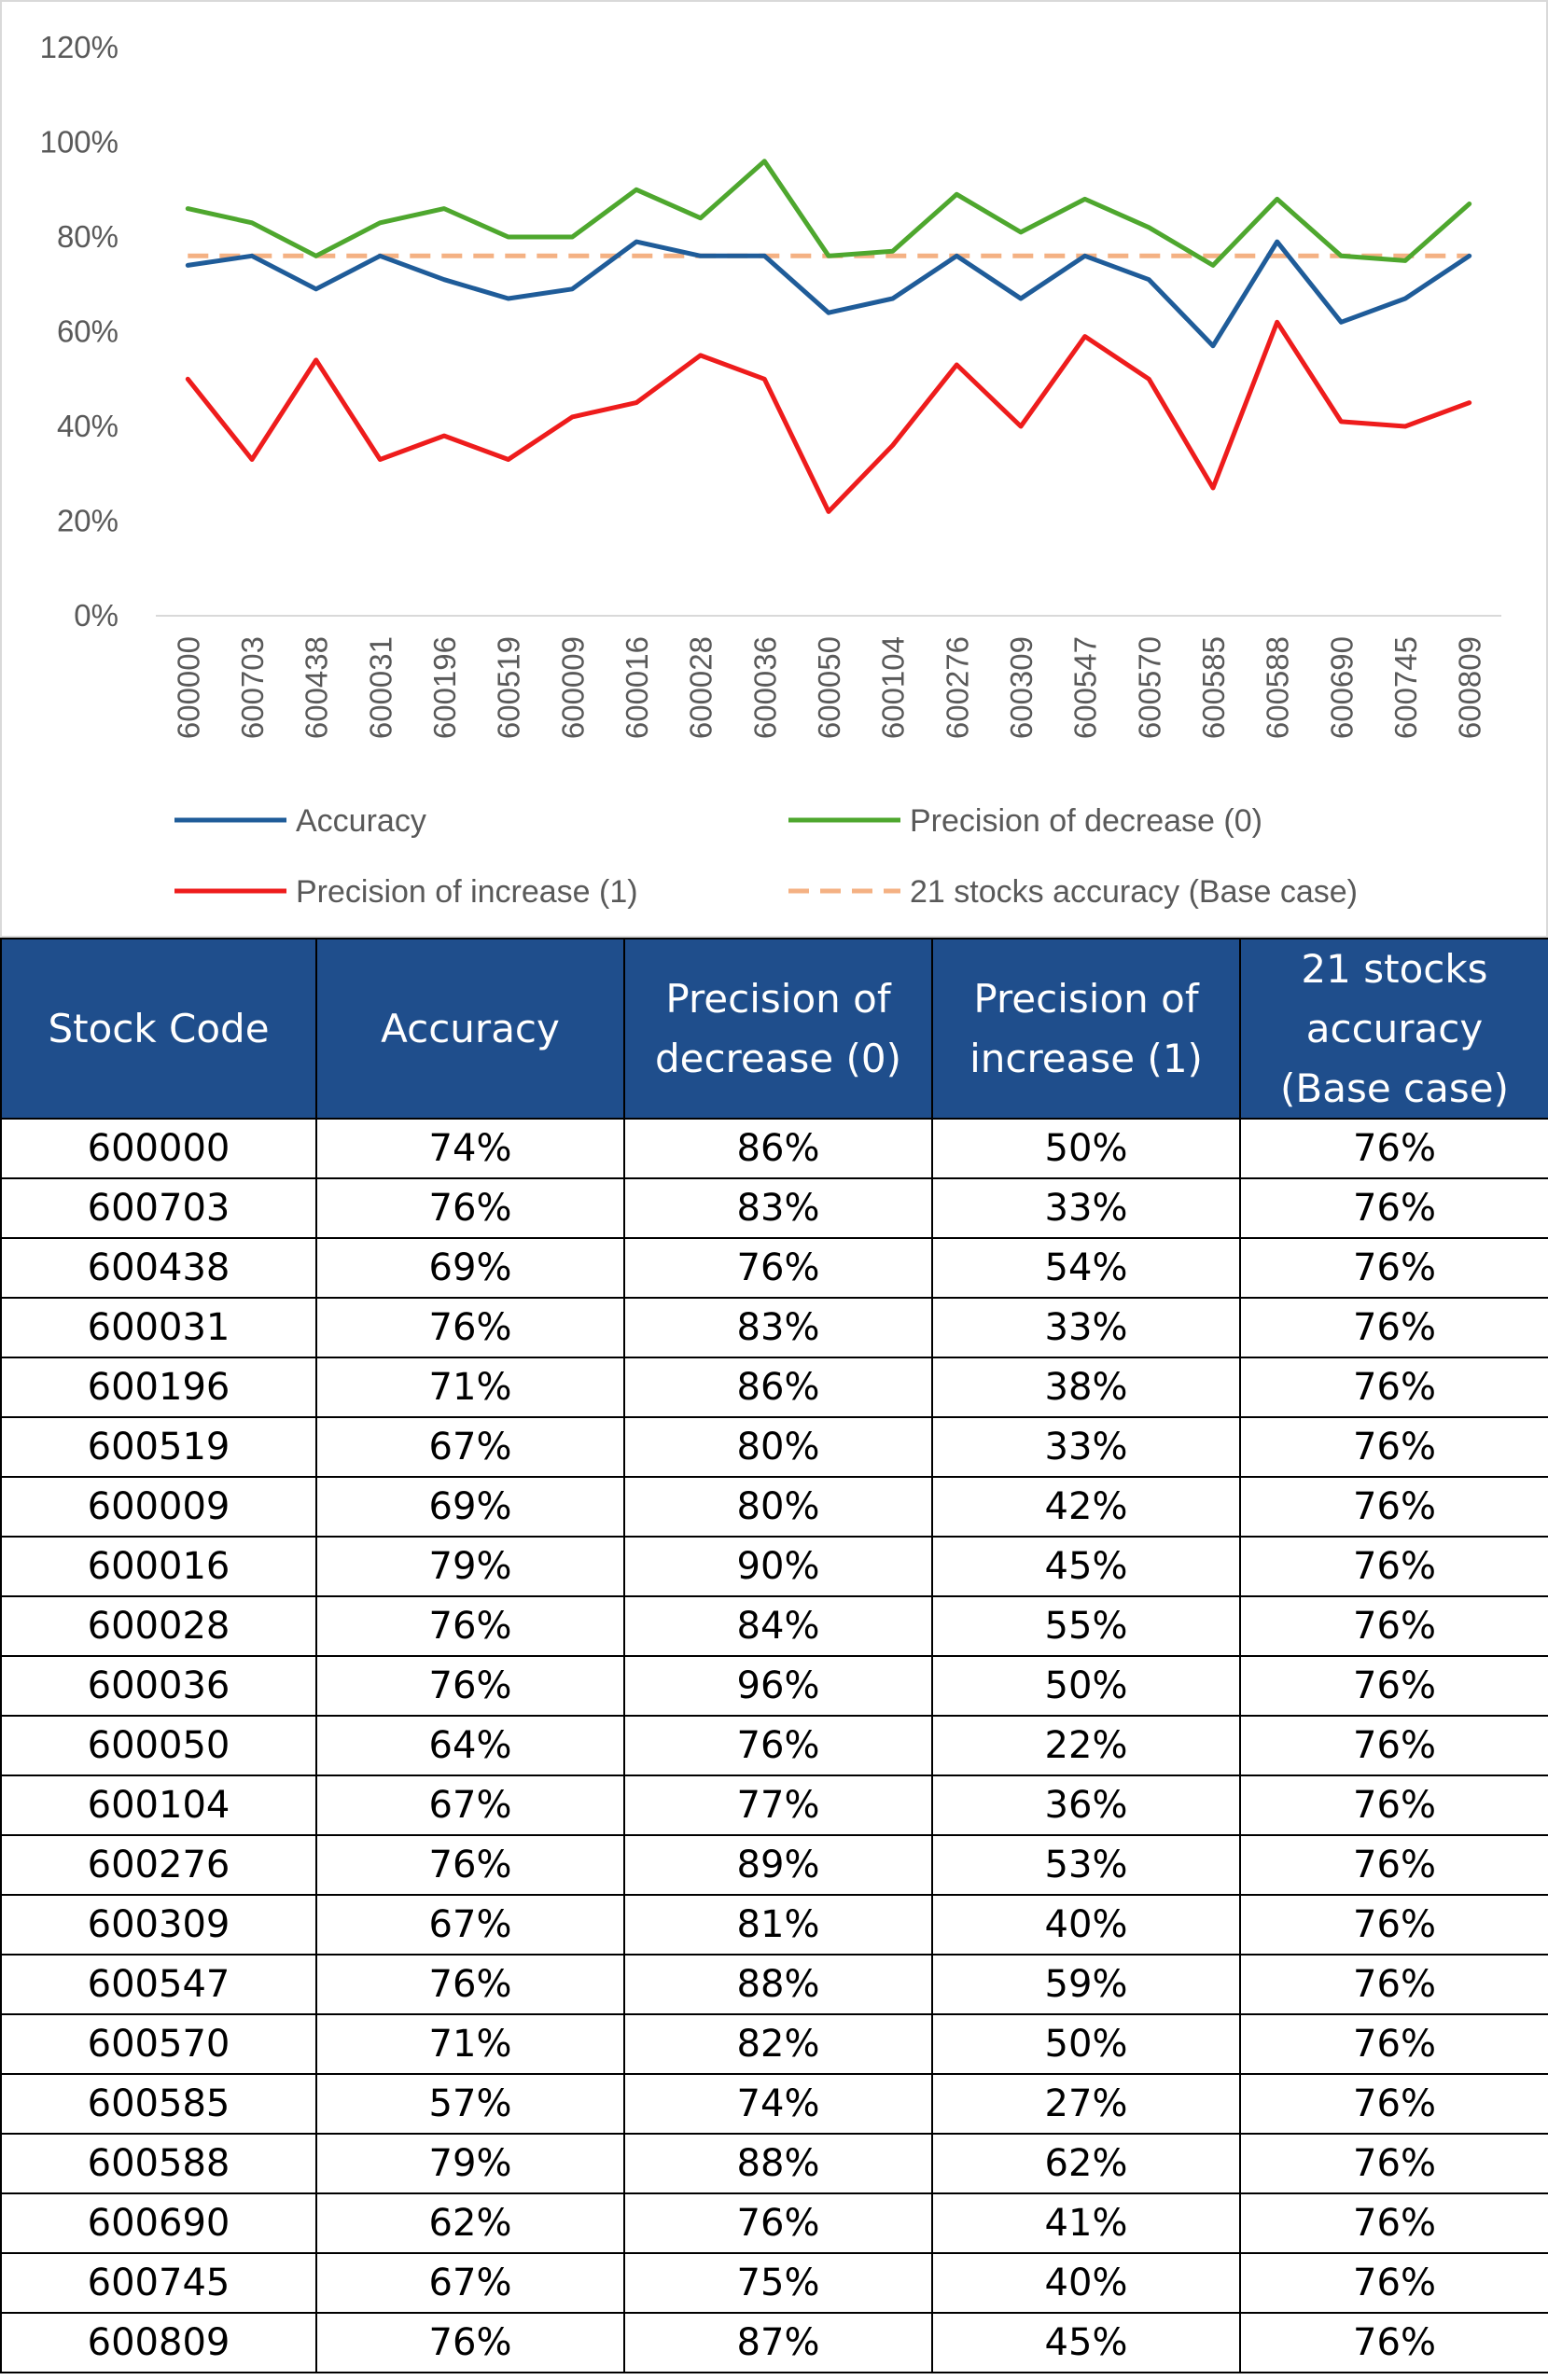  I want to click on x-tick-label: 600690, so click(1341, 687).